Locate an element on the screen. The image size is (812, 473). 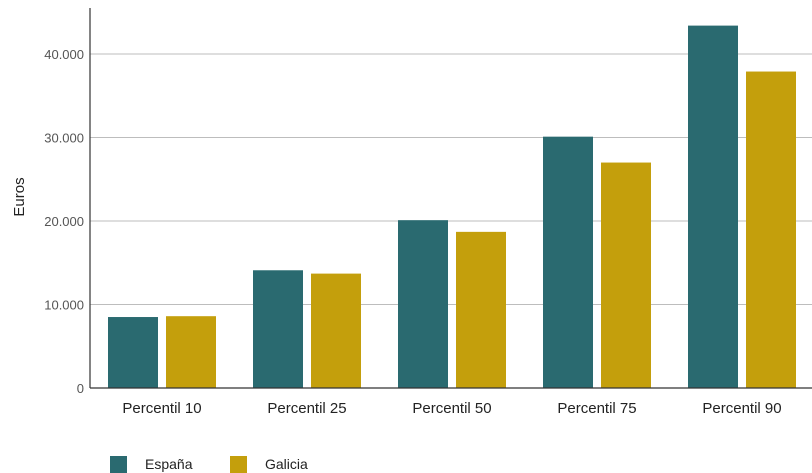
legend-label-espana: España is located at coordinates (169, 464).